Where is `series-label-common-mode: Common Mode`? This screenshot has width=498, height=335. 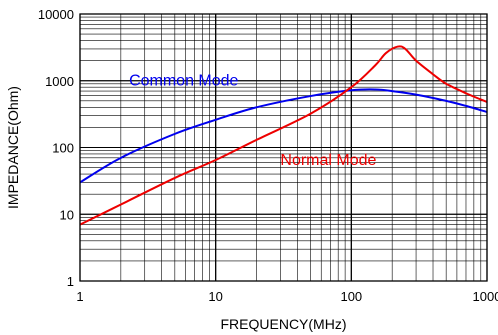 series-label-common-mode: Common Mode is located at coordinates (183, 80).